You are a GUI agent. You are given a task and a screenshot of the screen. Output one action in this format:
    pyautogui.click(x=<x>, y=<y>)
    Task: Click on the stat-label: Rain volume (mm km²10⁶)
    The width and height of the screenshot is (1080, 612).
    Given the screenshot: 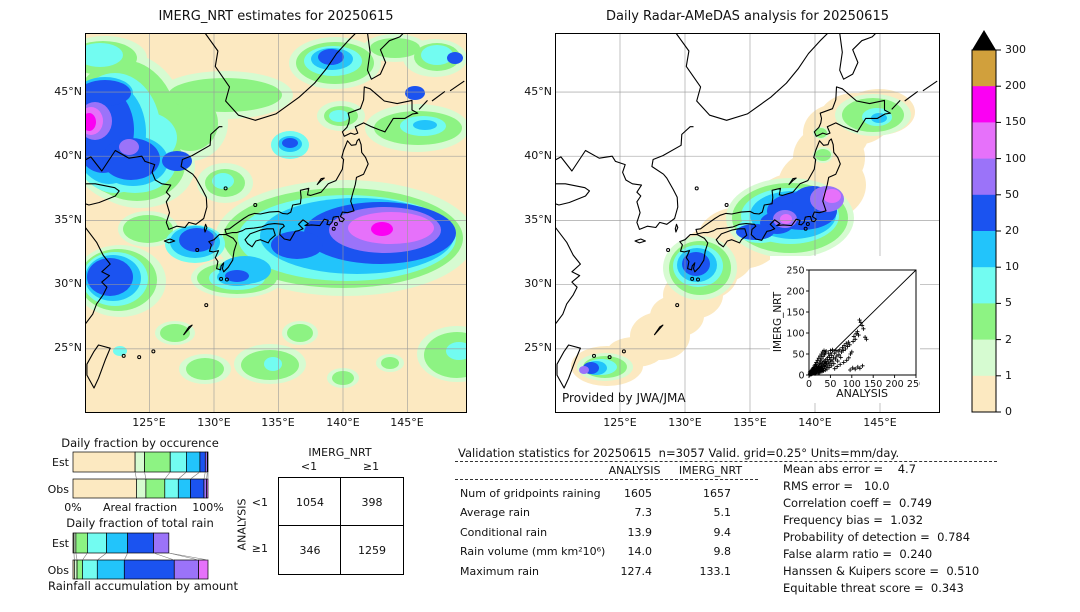 What is the action you would take?
    pyautogui.click(x=533, y=552)
    